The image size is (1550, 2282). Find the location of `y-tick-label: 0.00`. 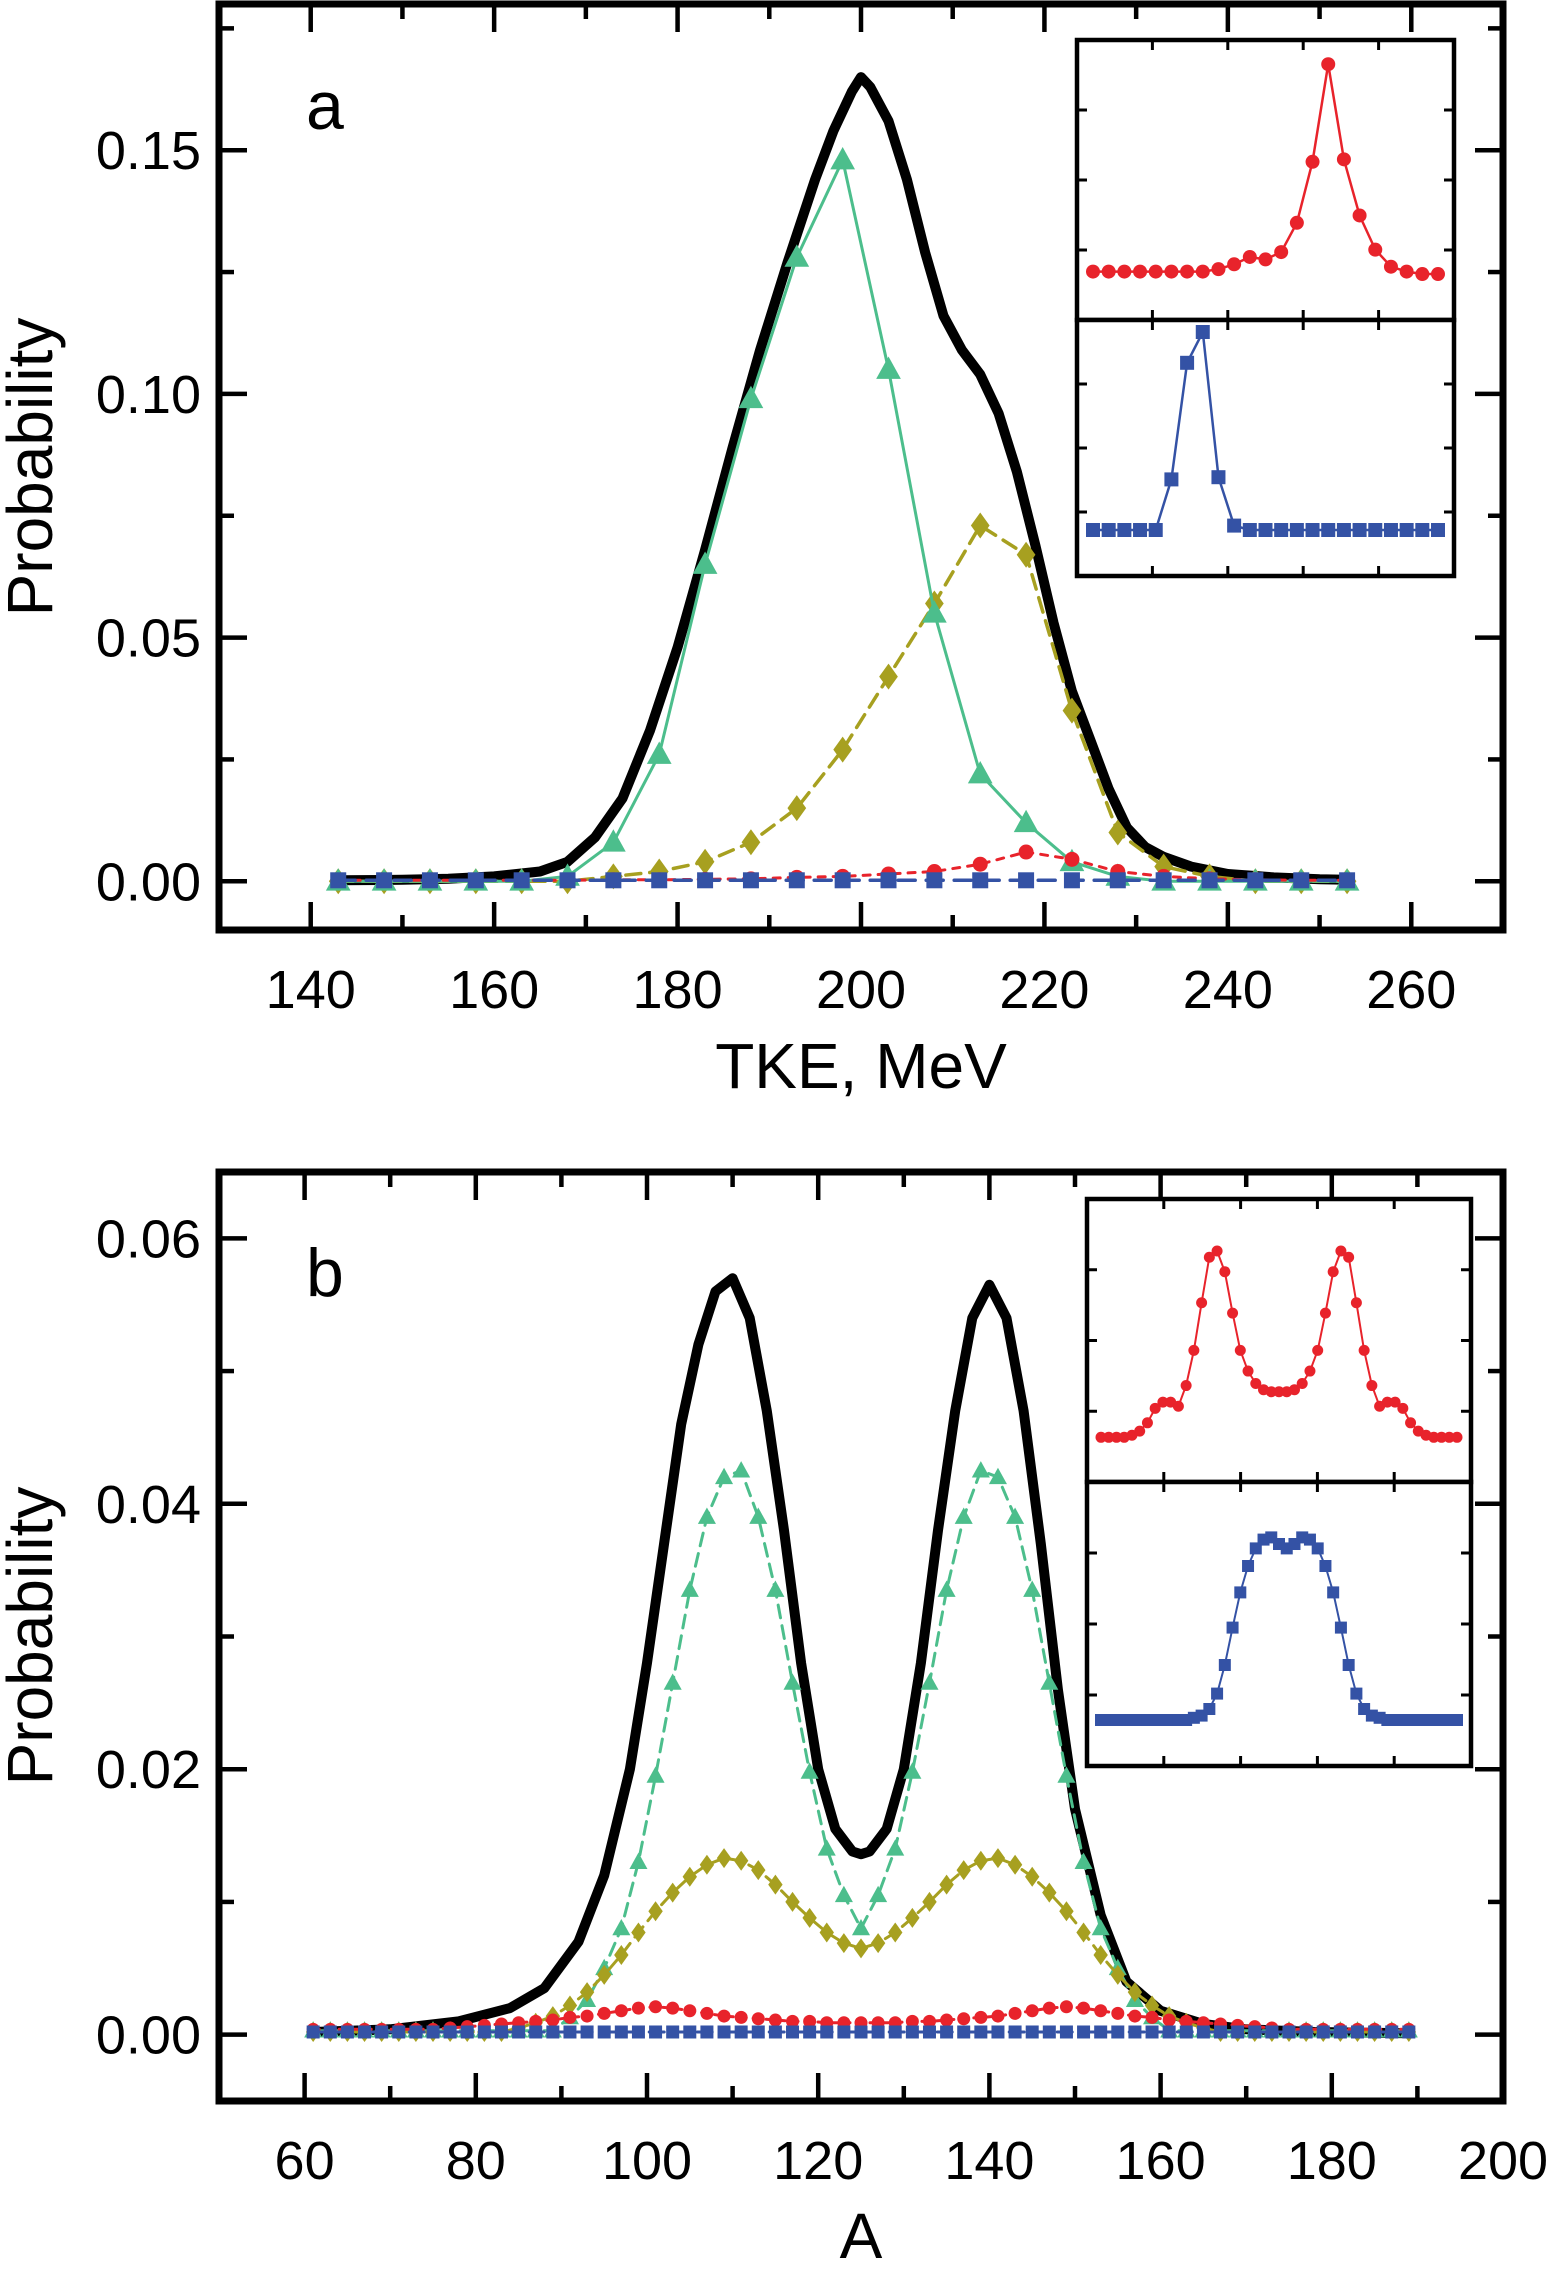

y-tick-label: 0.00 is located at coordinates (148, 2036).